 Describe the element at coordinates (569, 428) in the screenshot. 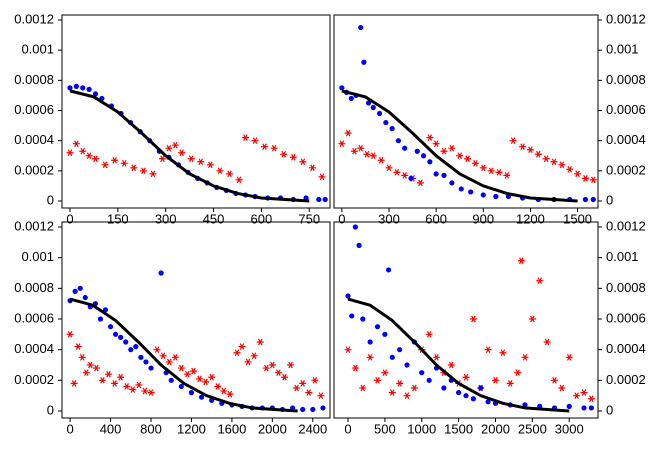

I see `x-tick-label: 3000` at that location.